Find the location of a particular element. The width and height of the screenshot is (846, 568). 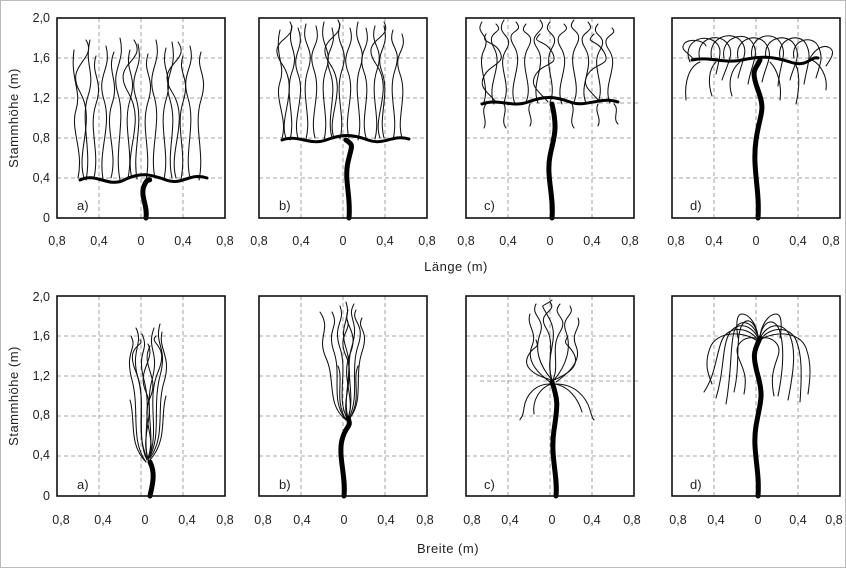

y-tick: 0,8 is located at coordinates (41, 415).